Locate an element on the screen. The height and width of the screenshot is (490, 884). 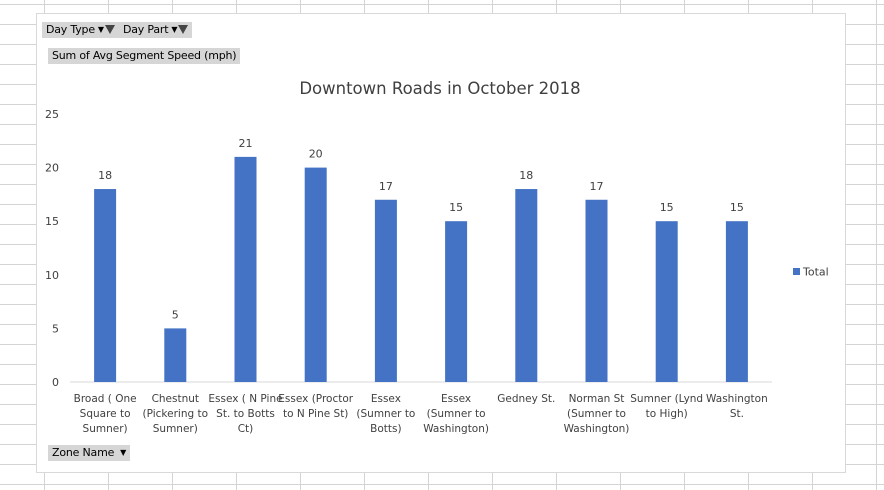
chart-title: Downtown Roads in October 2018 is located at coordinates (439, 88).